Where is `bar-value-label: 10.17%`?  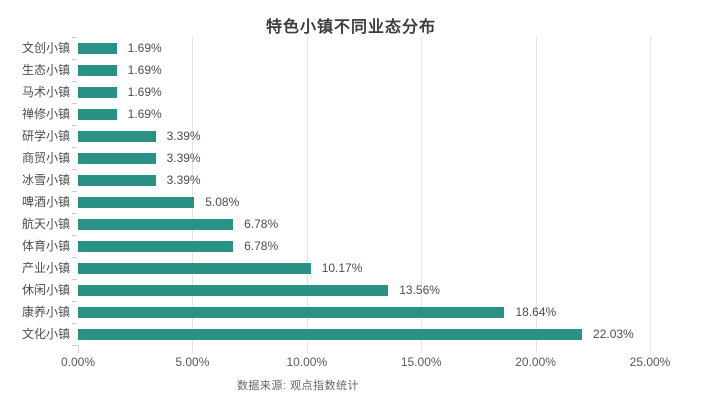
bar-value-label: 10.17% is located at coordinates (342, 268).